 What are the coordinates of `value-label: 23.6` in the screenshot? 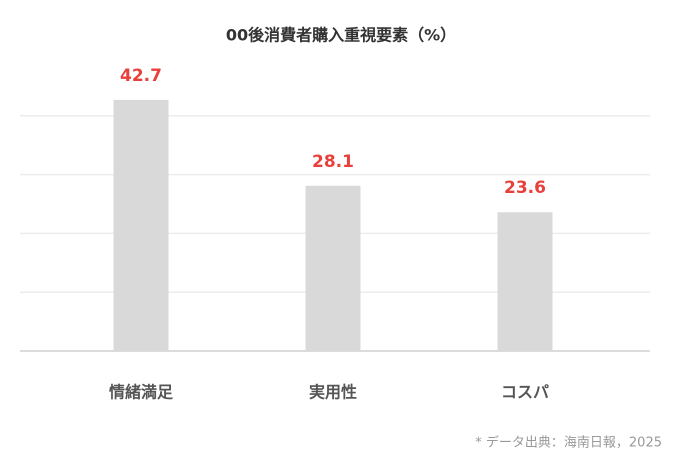 It's located at (525, 188).